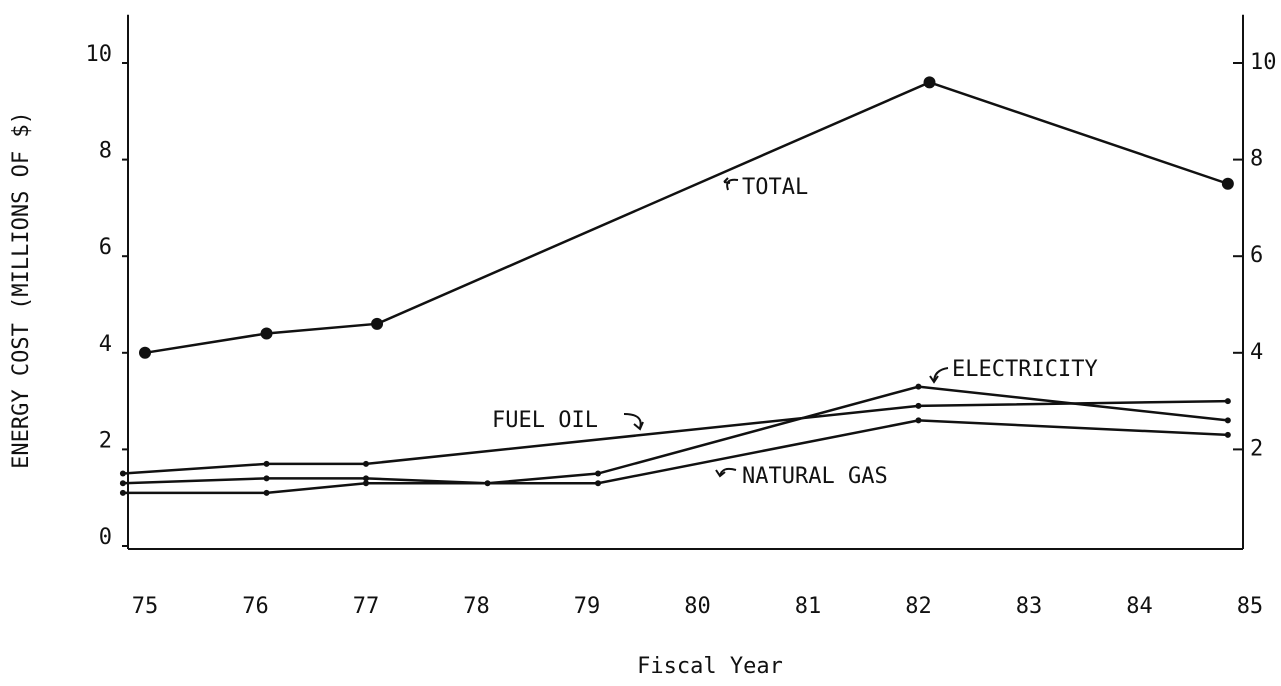  Describe the element at coordinates (1139, 606) in the screenshot. I see `x-tick-label: 84` at that location.